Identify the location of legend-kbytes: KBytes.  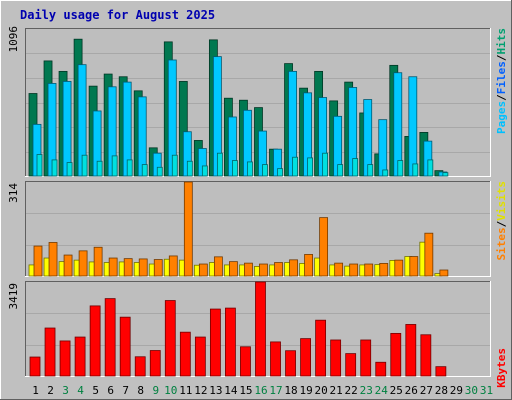
(501, 368).